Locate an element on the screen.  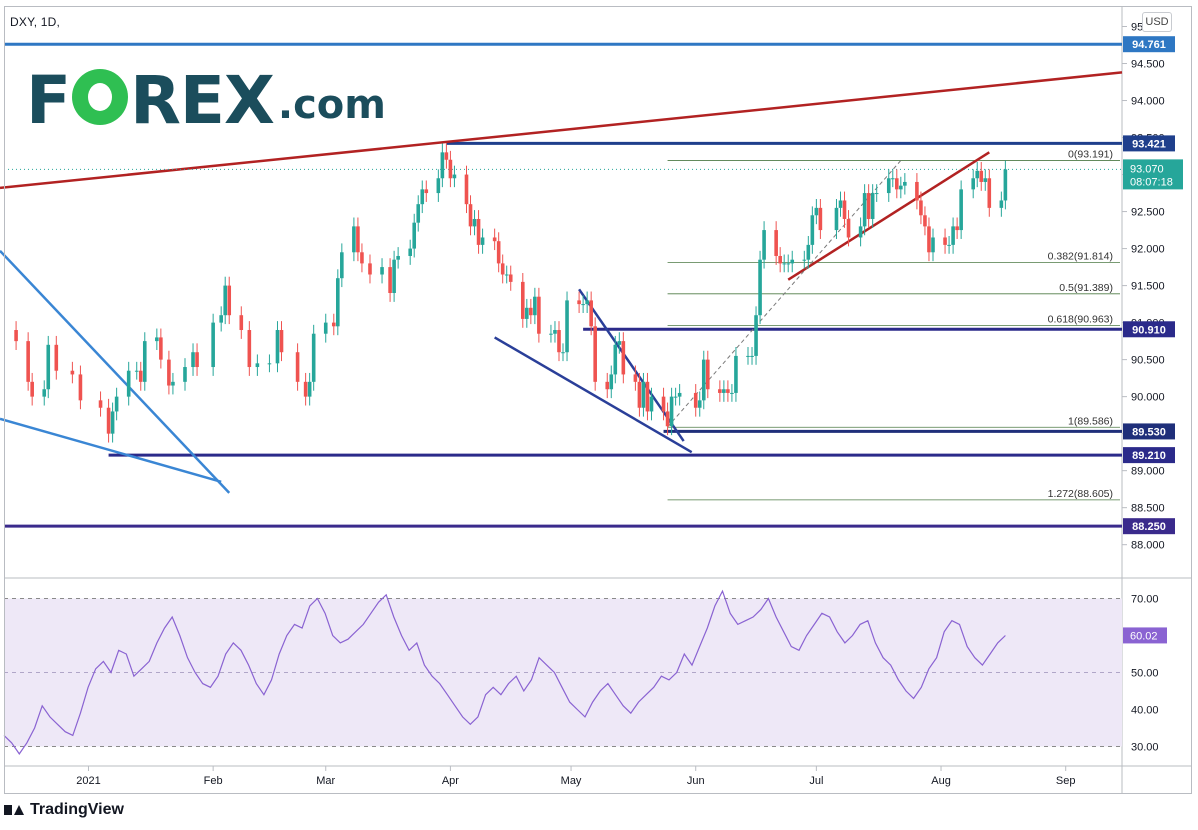
price-tick-label: 89.000 is located at coordinates (1148, 472).